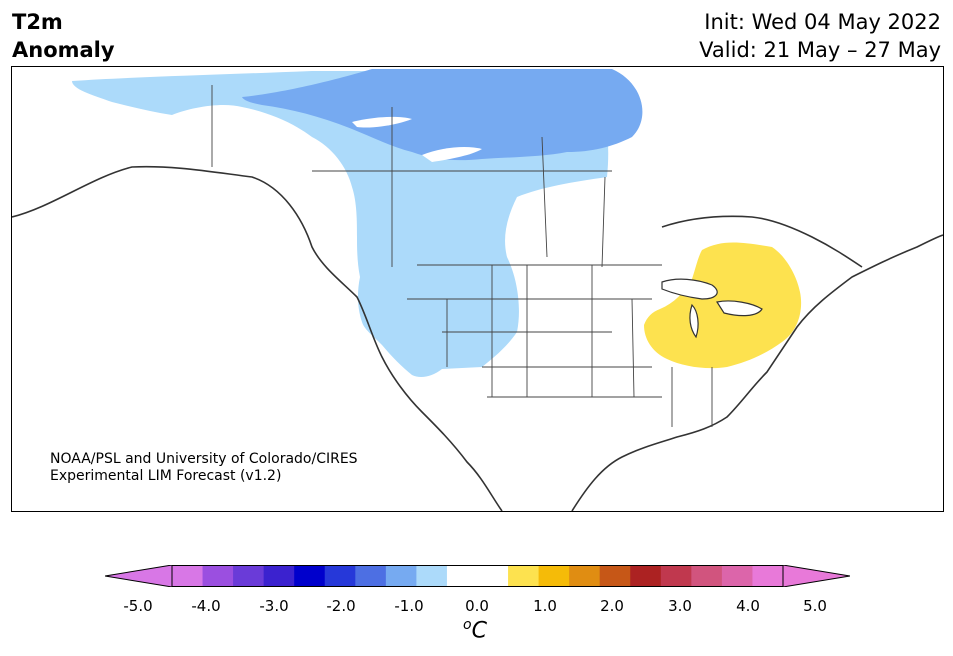 The width and height of the screenshot is (953, 656). I want to click on tick-label: 3.0, so click(680, 606).